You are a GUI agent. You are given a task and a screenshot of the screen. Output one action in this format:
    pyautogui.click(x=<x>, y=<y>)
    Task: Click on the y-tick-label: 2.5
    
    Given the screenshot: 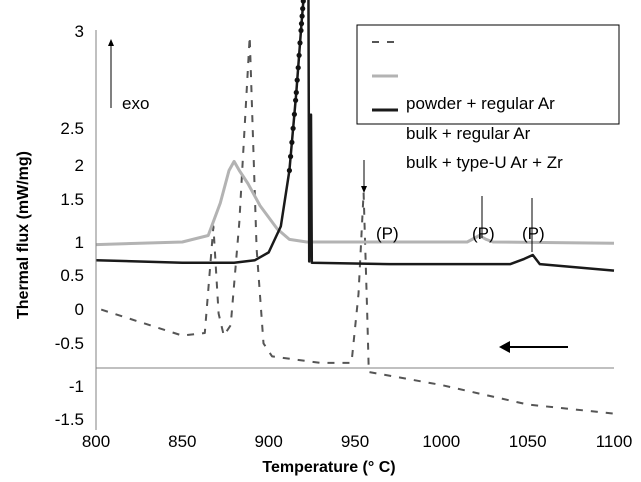 What is the action you would take?
    pyautogui.click(x=72, y=128)
    